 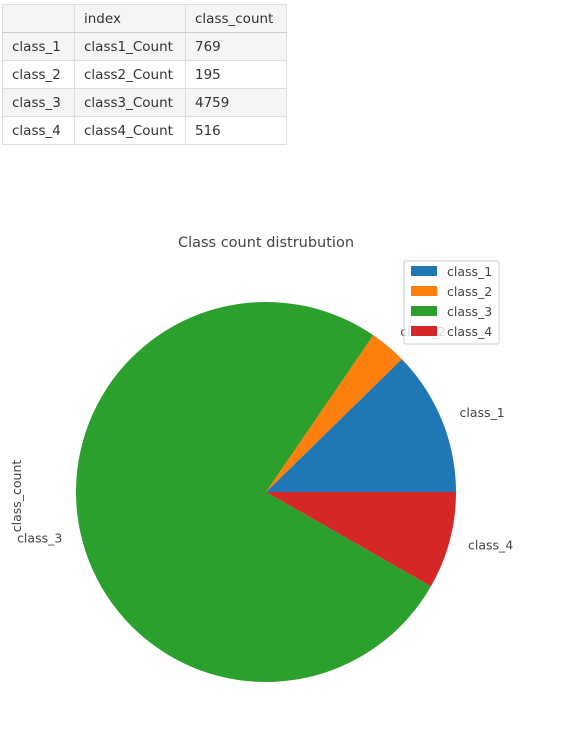 I want to click on table-row: class_1 class1_Count 769, so click(x=144, y=46).